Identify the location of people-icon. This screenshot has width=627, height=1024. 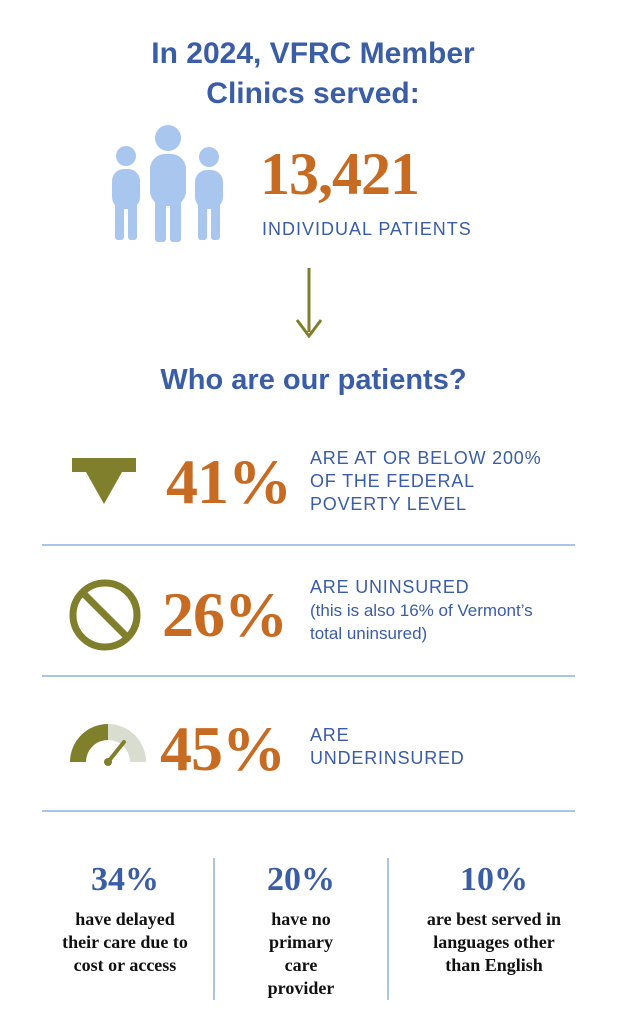
(167, 183).